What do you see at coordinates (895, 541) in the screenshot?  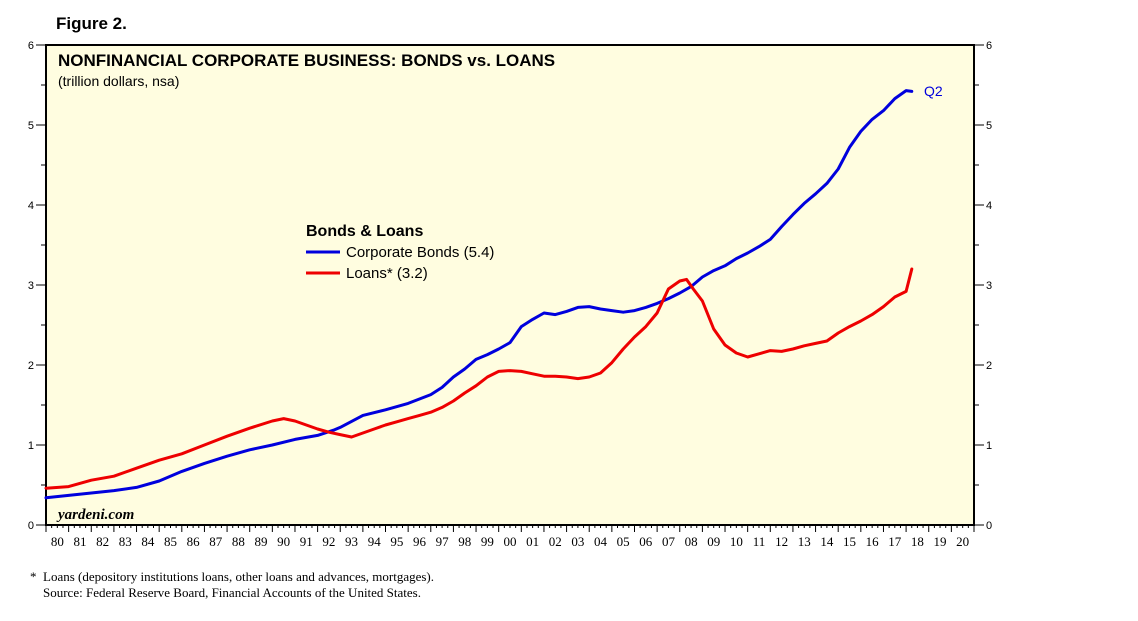 I see `x-tick-label: 17` at bounding box center [895, 541].